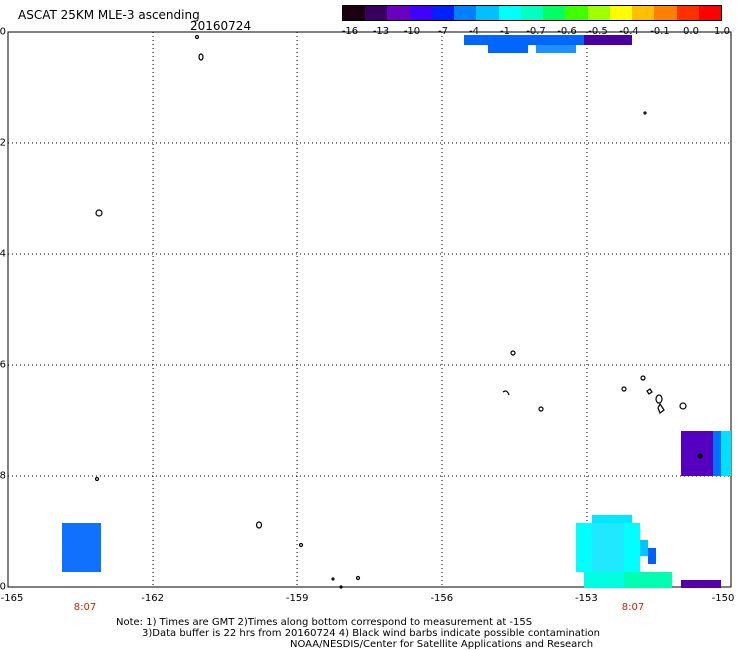  Describe the element at coordinates (3, 254) in the screenshot. I see `latitude-label: -14` at that location.